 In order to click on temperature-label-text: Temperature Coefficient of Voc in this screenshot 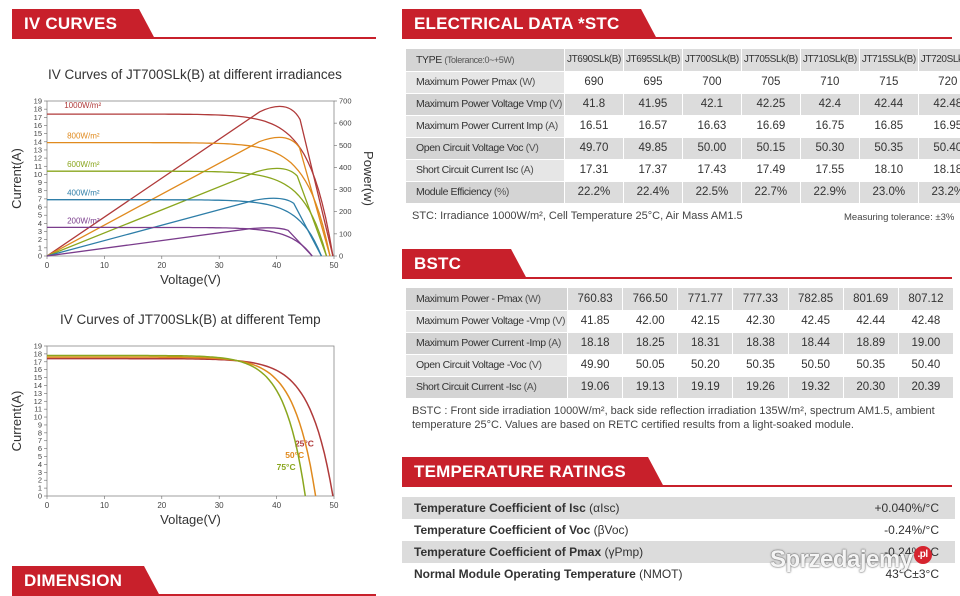, I will do `click(502, 530)`.